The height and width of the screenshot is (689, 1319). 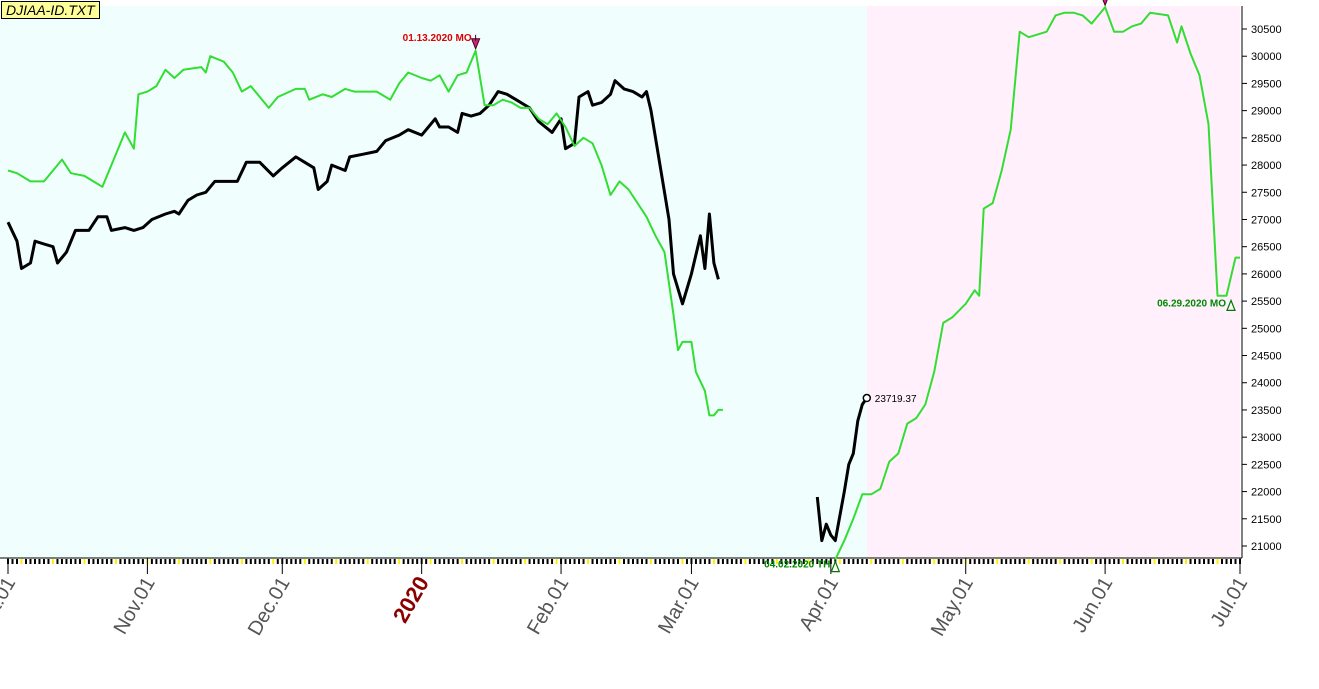 I want to click on x-tick-label: Mar.01, so click(x=679, y=606).